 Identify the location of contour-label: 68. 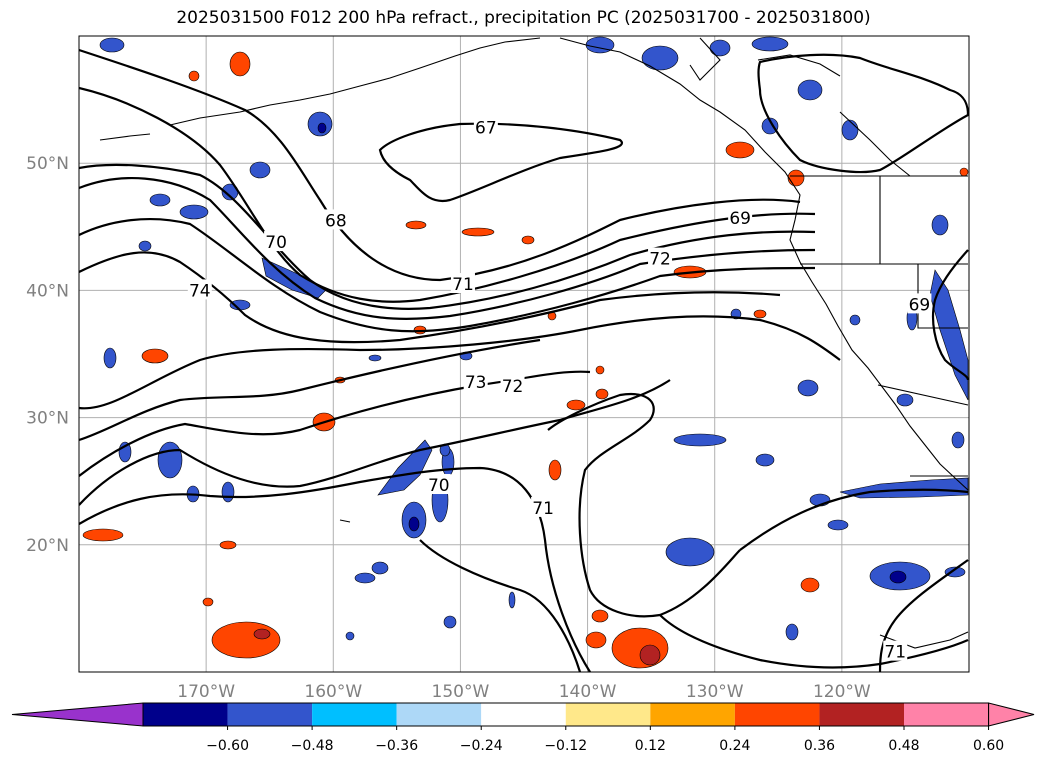
(336, 221).